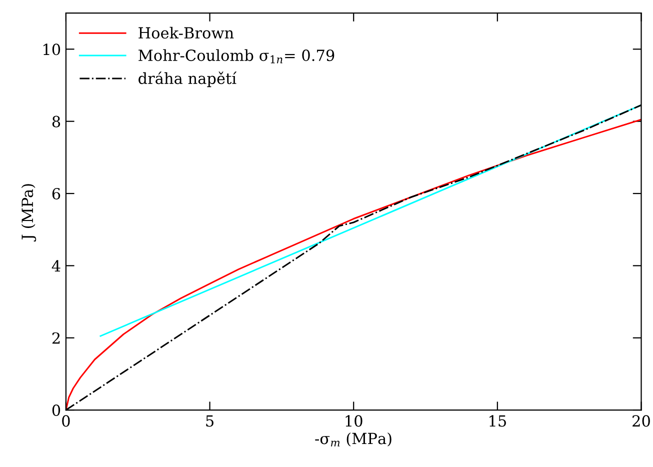  I want to click on x-tick-label: 10, so click(354, 421).